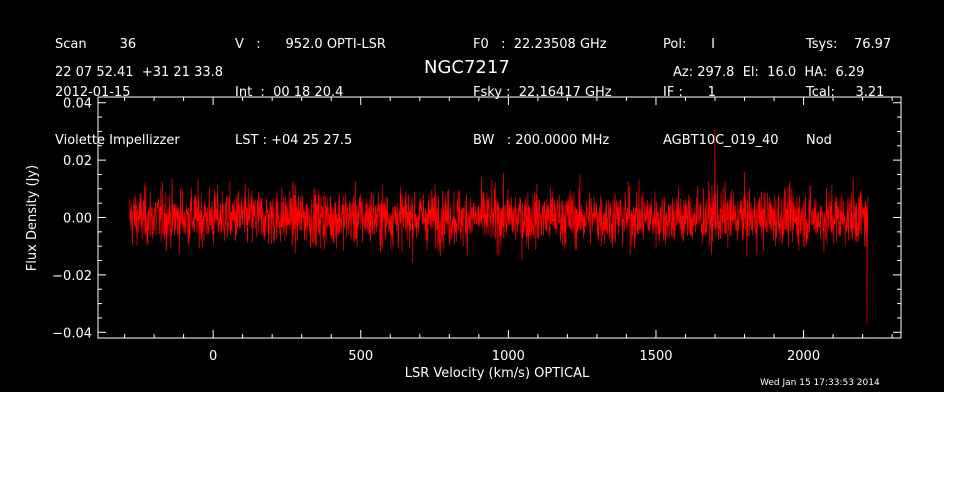 The width and height of the screenshot is (962, 490). Describe the element at coordinates (820, 383) in the screenshot. I see `timestamp: Wed Jan 15 17:33:53 2014` at that location.